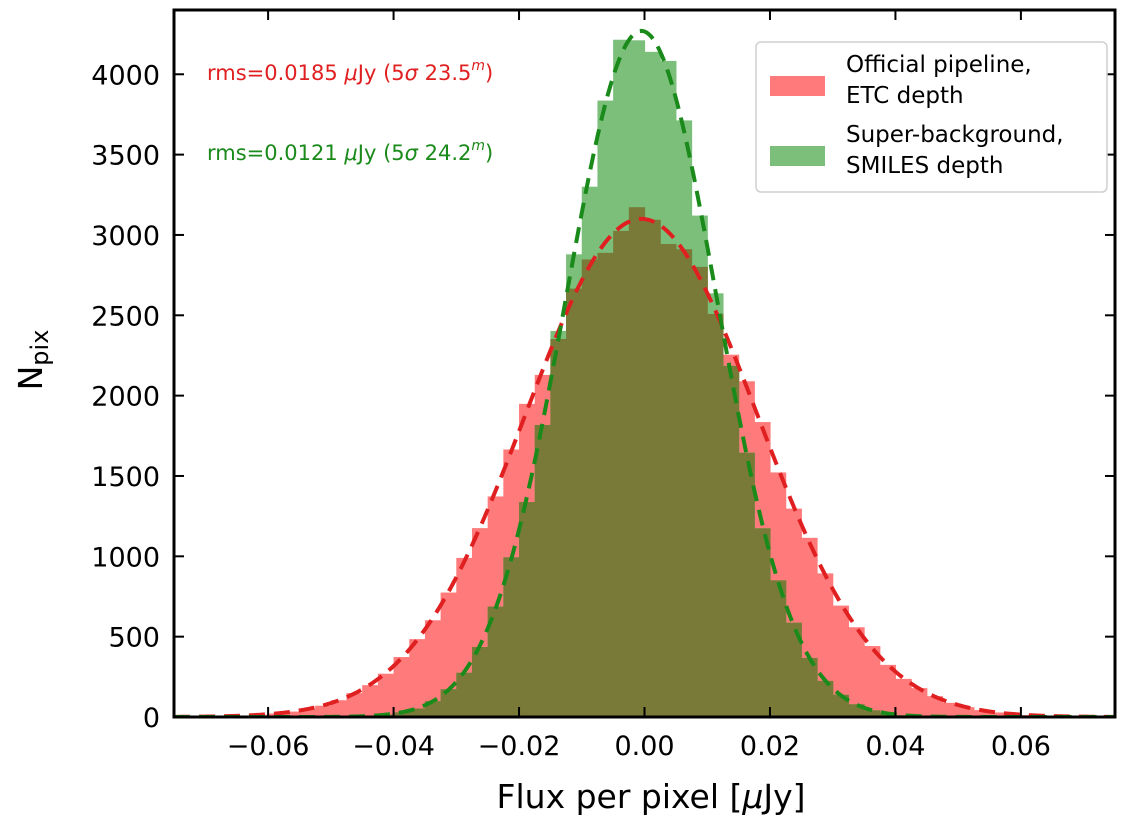 The image size is (1139, 825). What do you see at coordinates (939, 65) in the screenshot?
I see `legend-label-official-line1: Official pipeline,` at bounding box center [939, 65].